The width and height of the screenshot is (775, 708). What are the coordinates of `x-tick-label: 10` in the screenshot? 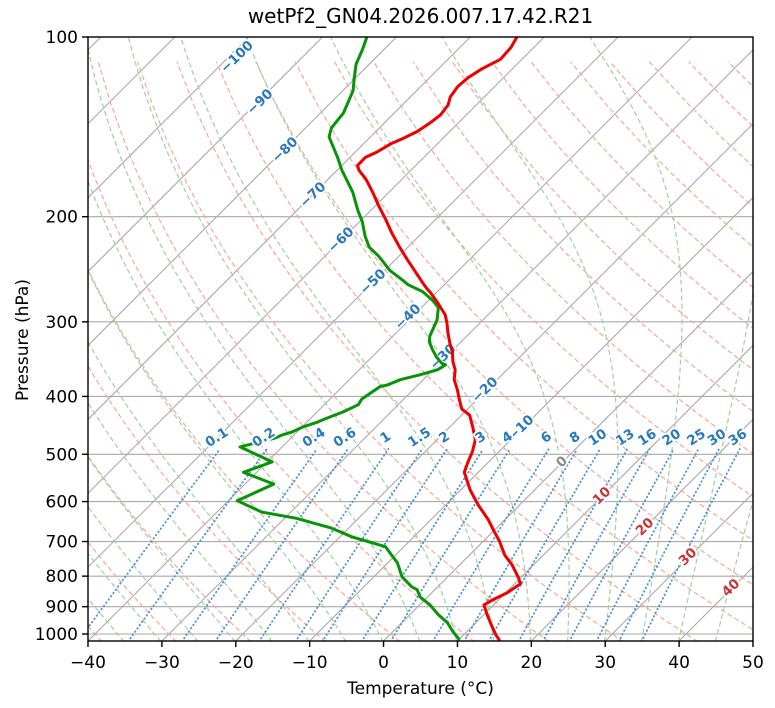 It's located at (458, 663).